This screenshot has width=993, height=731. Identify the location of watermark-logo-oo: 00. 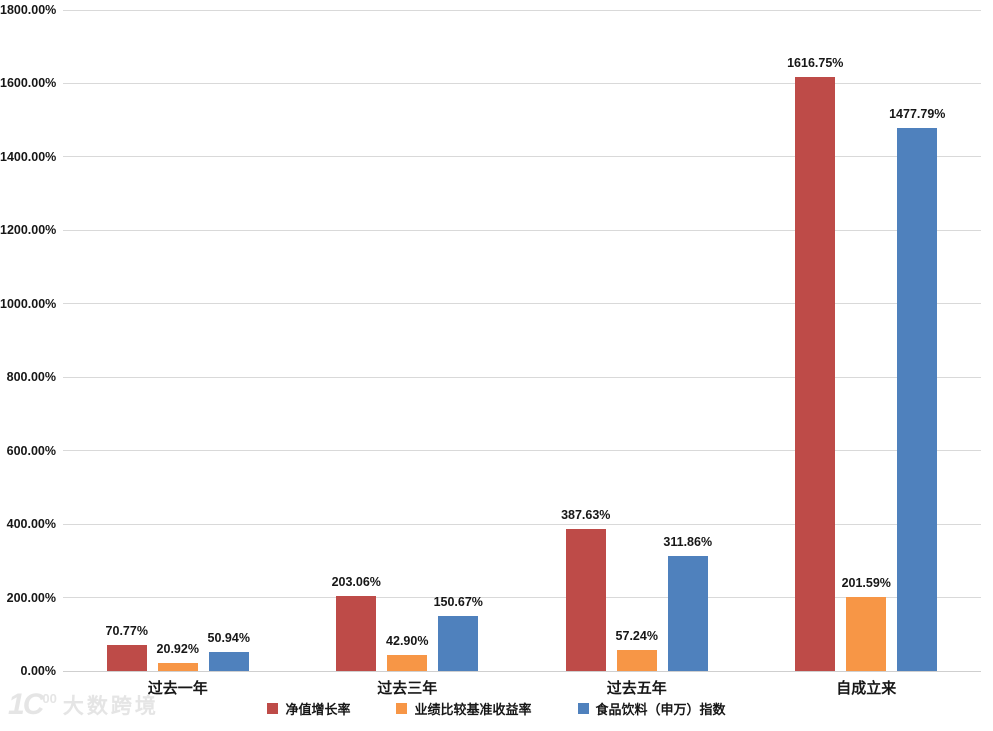
(49, 698).